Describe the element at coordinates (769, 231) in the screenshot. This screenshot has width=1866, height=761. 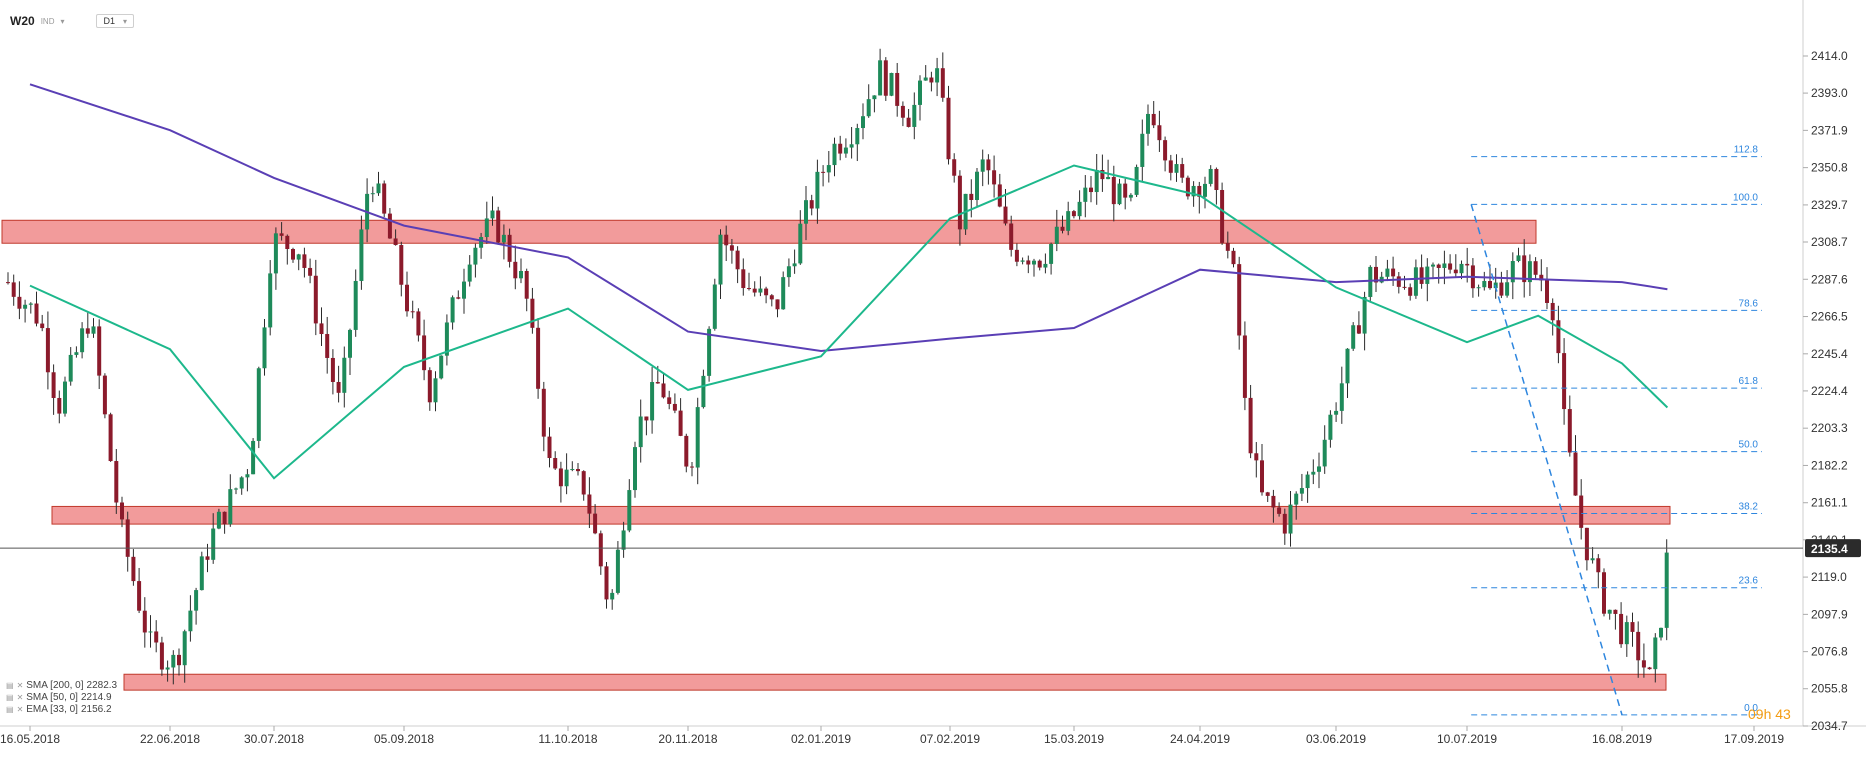
I see `price-zone` at that location.